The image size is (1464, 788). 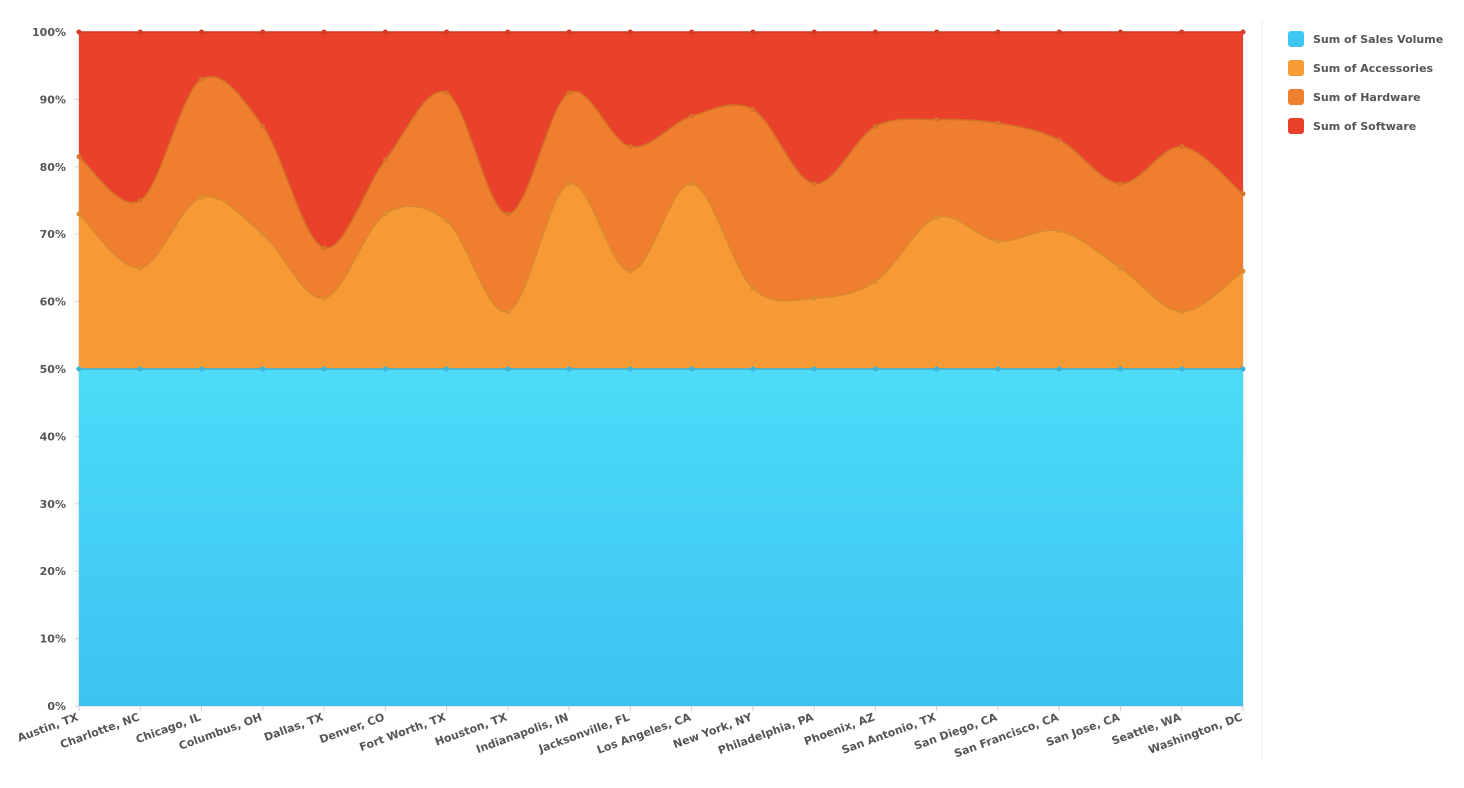 What do you see at coordinates (1364, 126) in the screenshot?
I see `legend-label: Sum of Software` at bounding box center [1364, 126].